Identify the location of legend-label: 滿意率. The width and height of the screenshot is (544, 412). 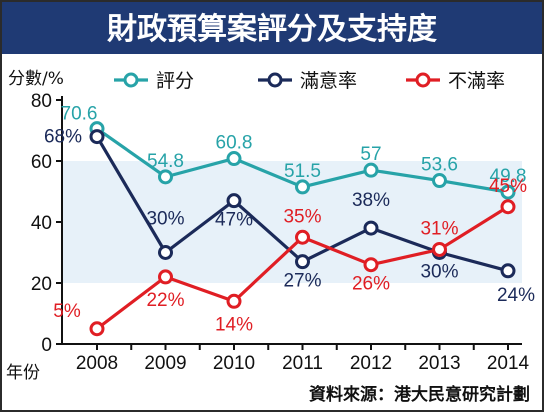
(328, 81).